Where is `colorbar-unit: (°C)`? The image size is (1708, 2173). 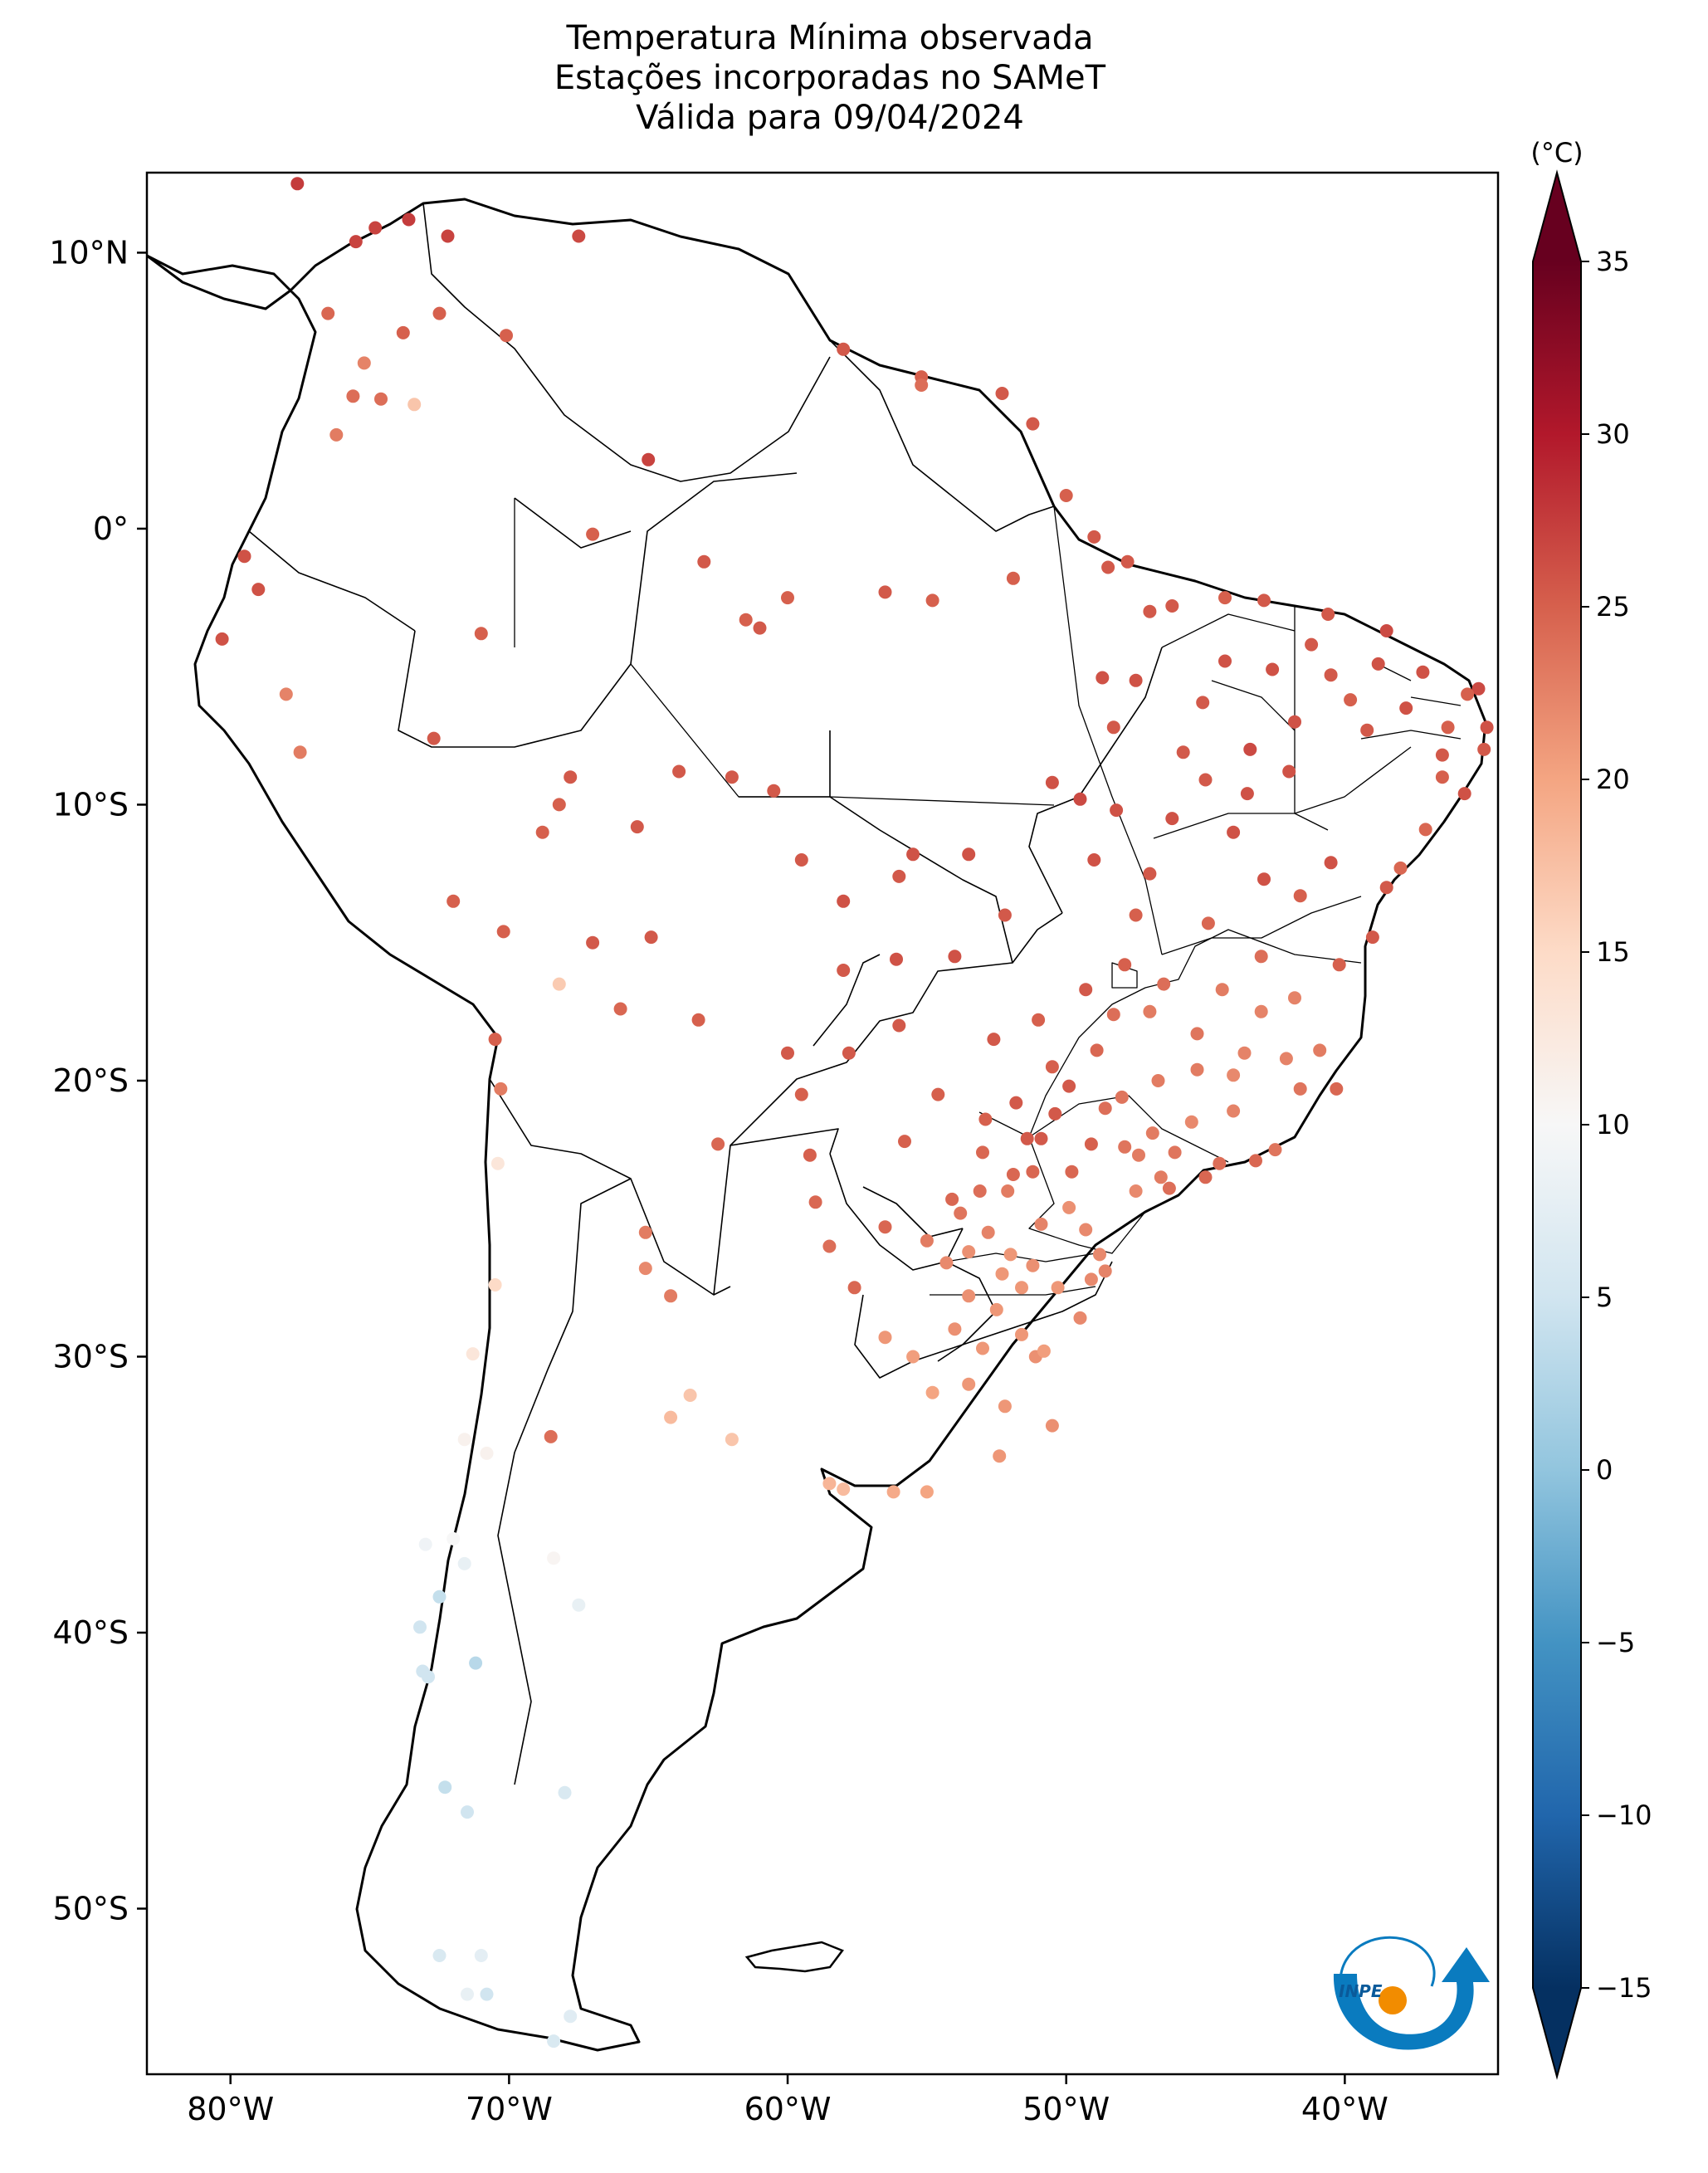
colorbar-unit: (°C) is located at coordinates (1556, 153).